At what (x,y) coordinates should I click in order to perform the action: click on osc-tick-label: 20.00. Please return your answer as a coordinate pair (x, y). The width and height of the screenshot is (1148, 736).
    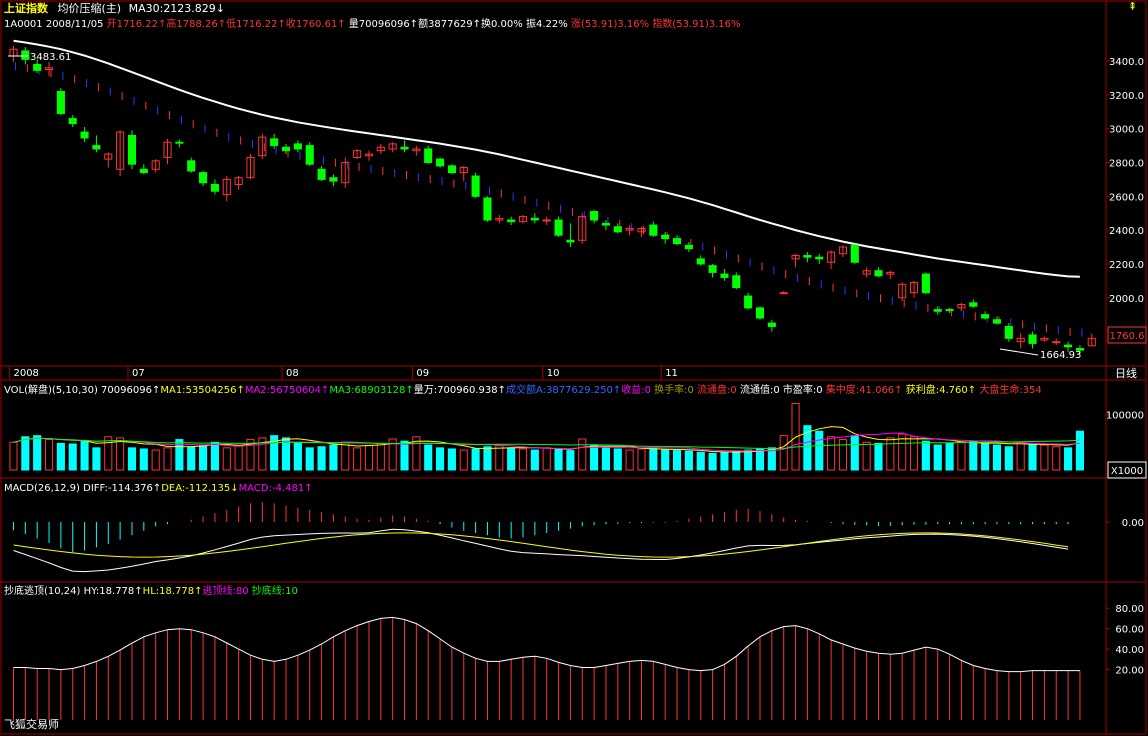
    Looking at the image, I should click on (1129, 671).